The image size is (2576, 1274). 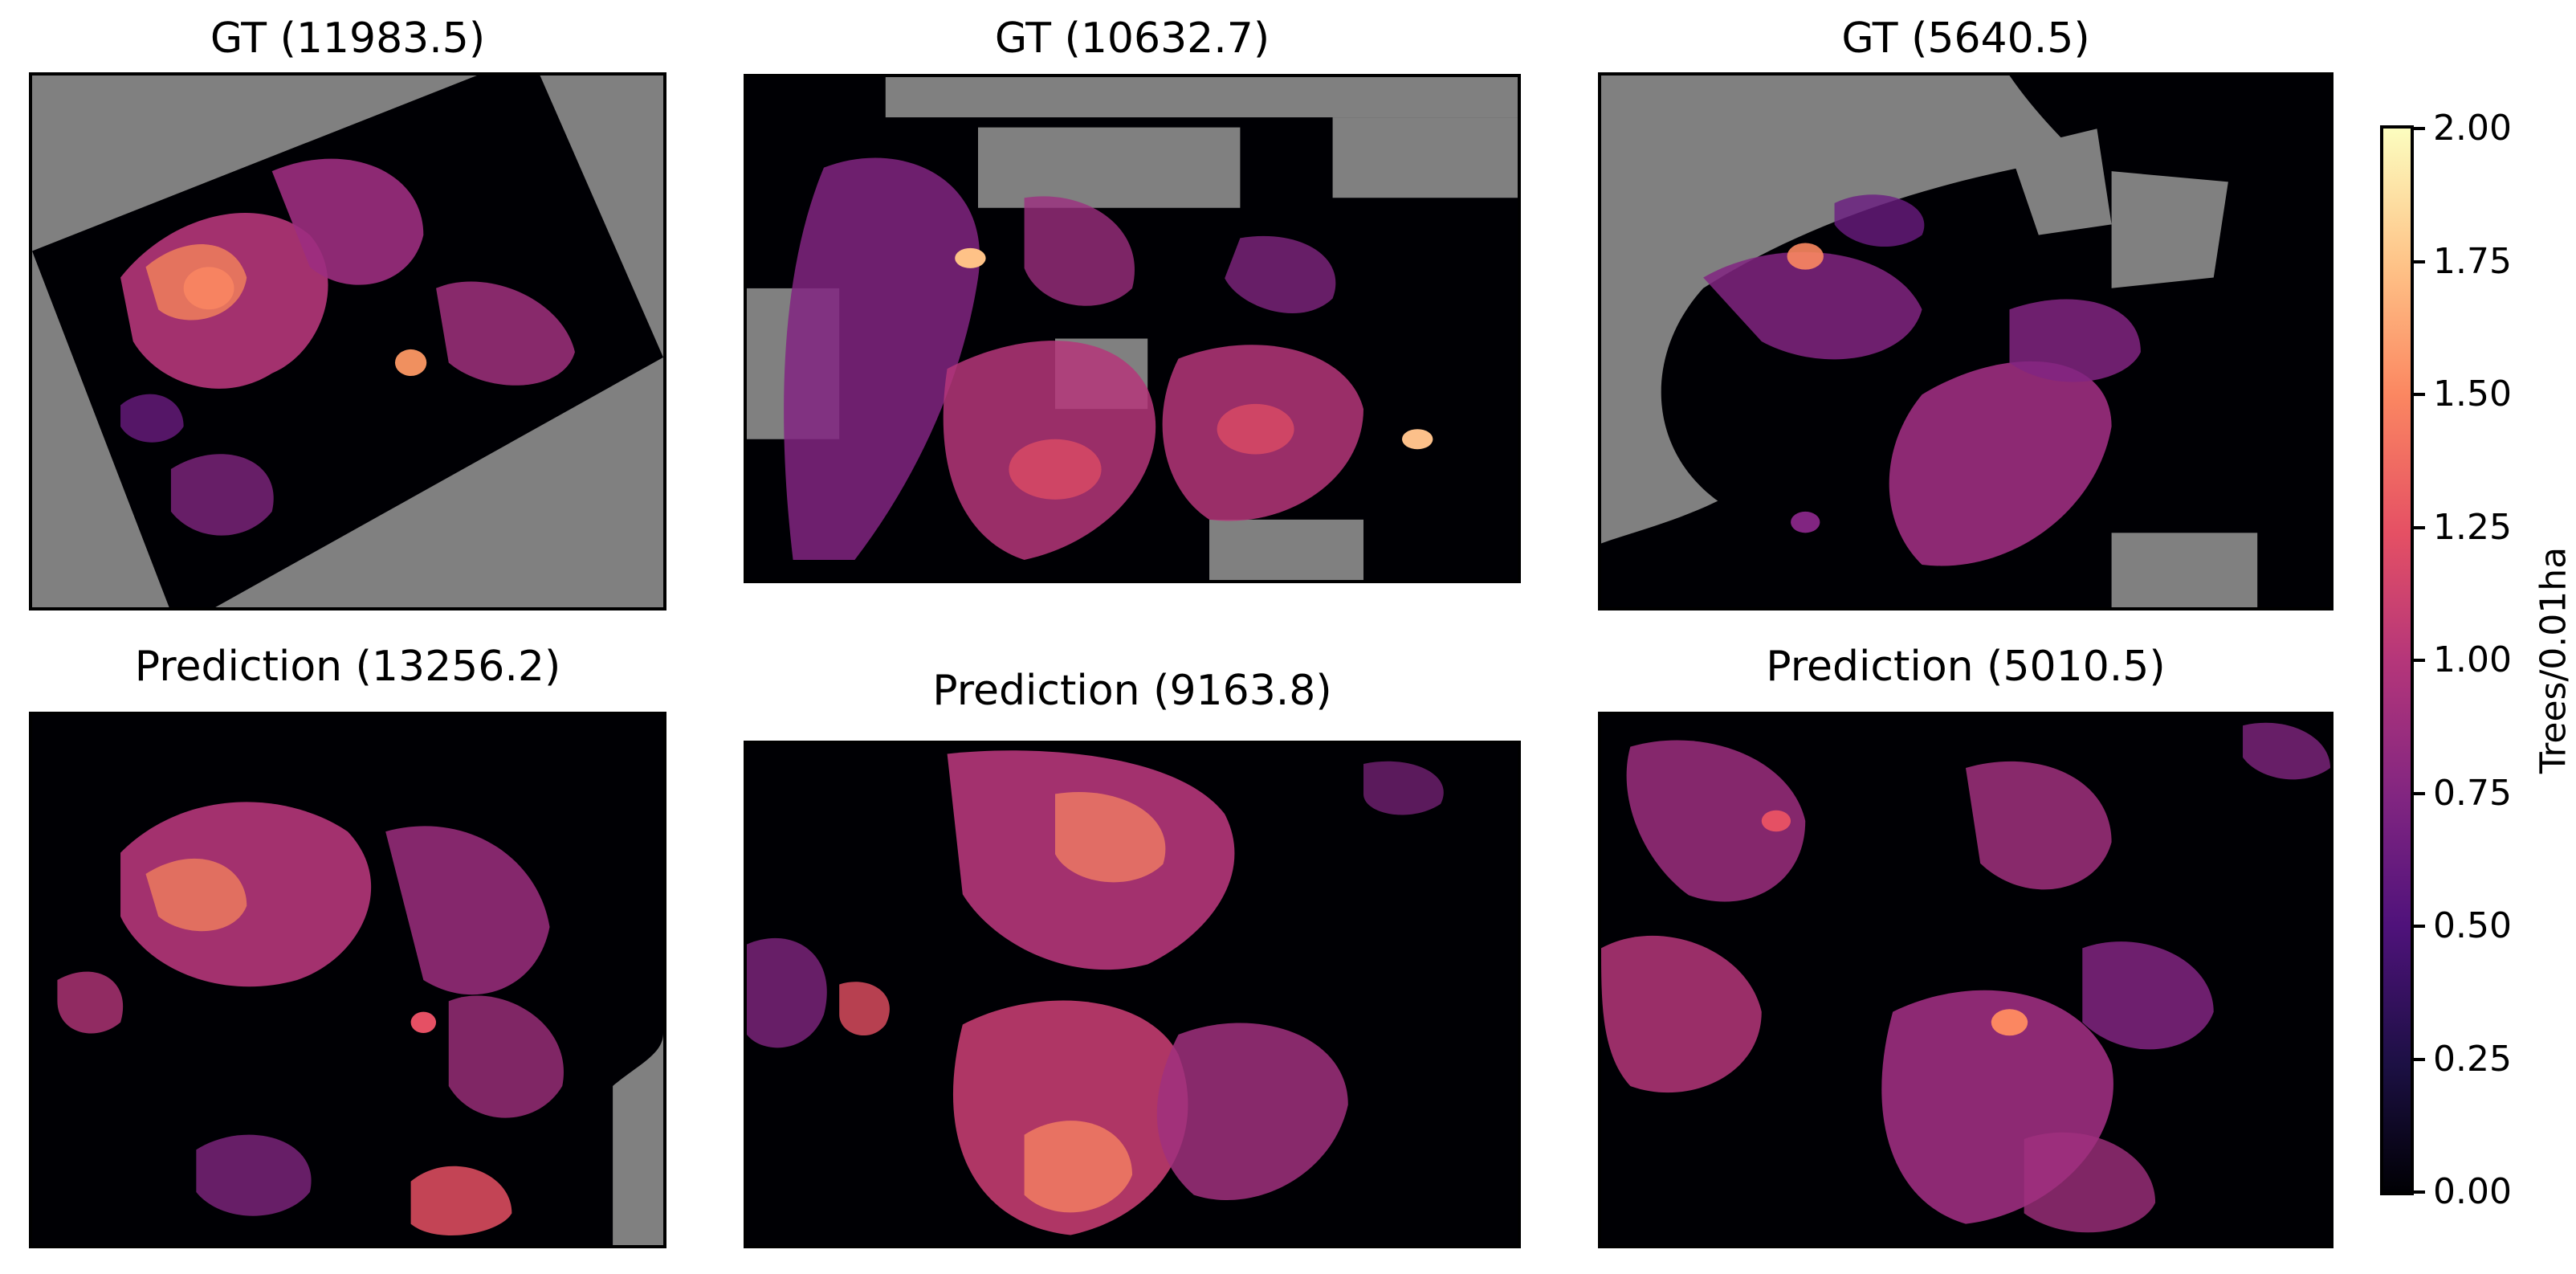 I want to click on prediction-panel-3: Prediction (5010.5), so click(x=1965, y=946).